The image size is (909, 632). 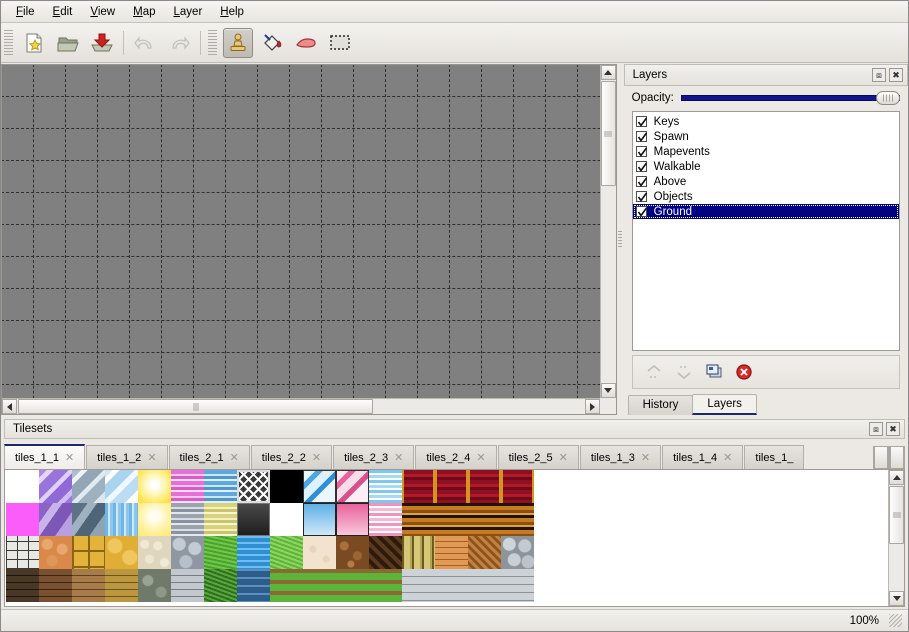 I want to click on open-map-button, so click(x=68, y=43).